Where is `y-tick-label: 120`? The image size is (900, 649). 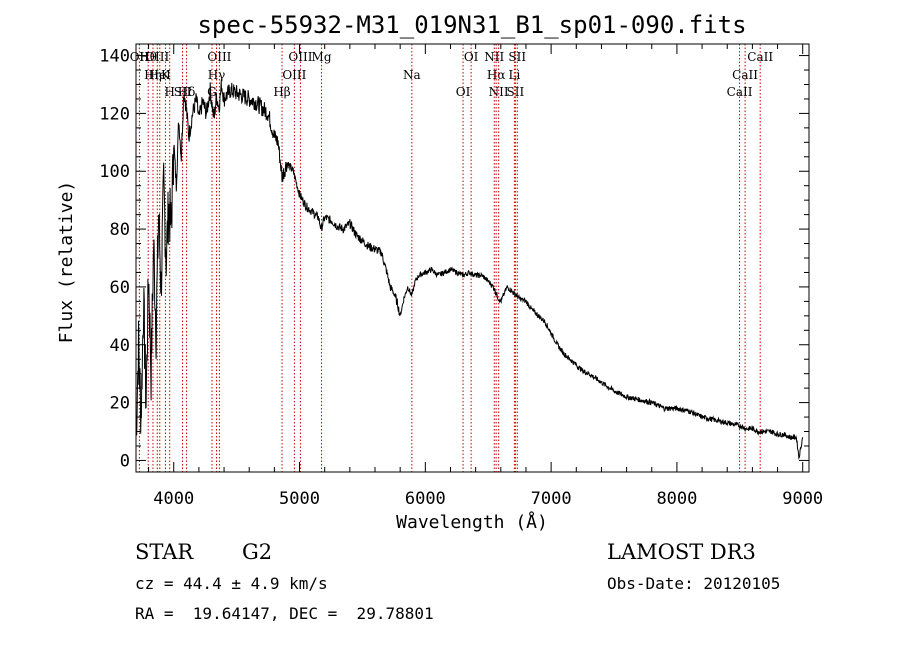 y-tick-label: 120 is located at coordinates (114, 114).